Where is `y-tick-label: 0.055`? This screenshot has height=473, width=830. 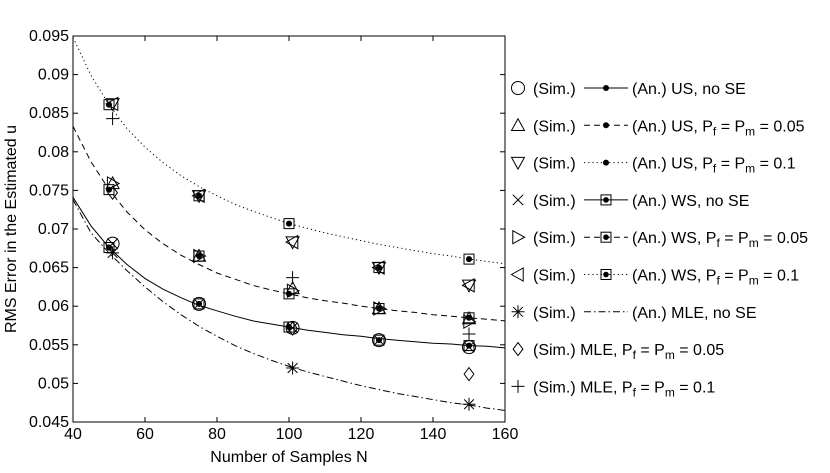
y-tick-label: 0.055 is located at coordinates (49, 345).